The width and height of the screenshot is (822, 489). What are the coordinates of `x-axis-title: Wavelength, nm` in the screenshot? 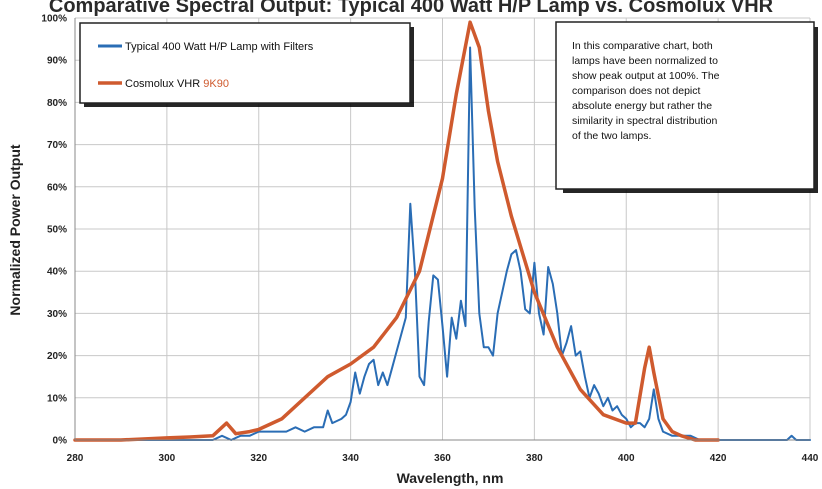 It's located at (450, 478).